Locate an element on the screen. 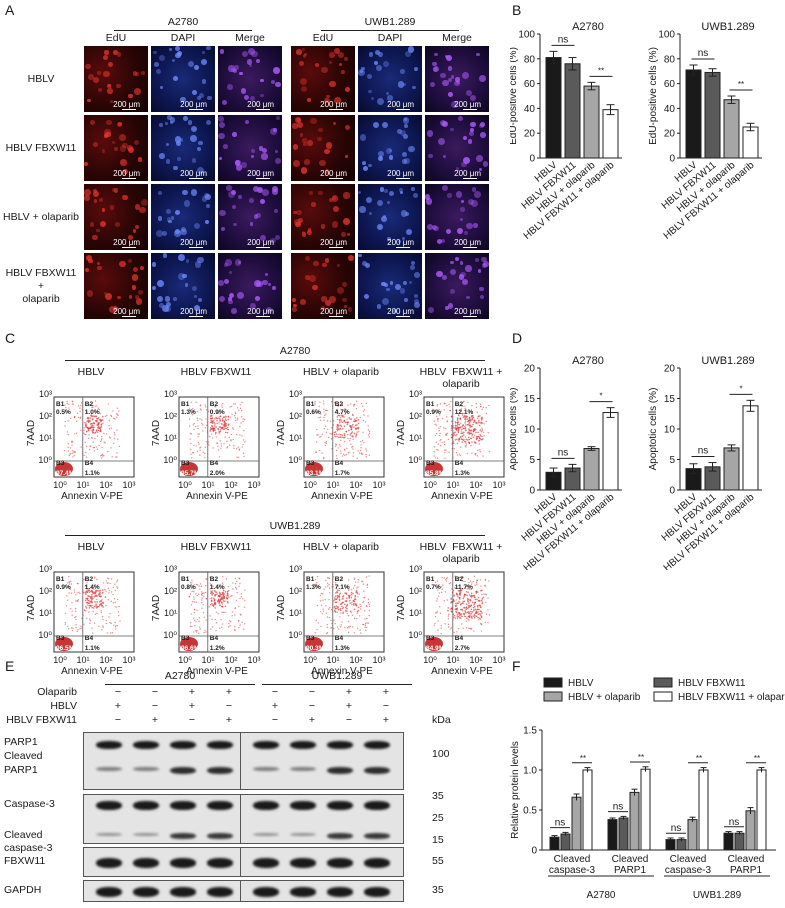 This screenshot has height=908, width=785. y-axis-label: 7AAD is located at coordinates (401, 433).